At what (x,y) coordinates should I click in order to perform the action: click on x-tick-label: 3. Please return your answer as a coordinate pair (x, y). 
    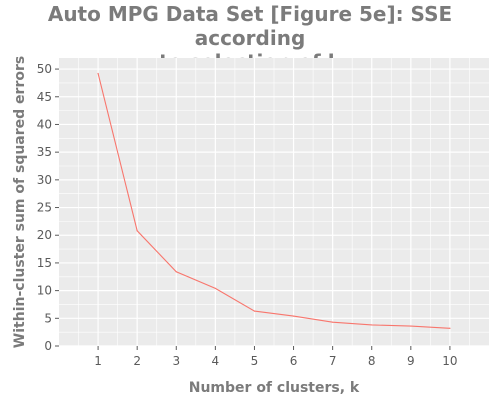
    Looking at the image, I should click on (176, 361).